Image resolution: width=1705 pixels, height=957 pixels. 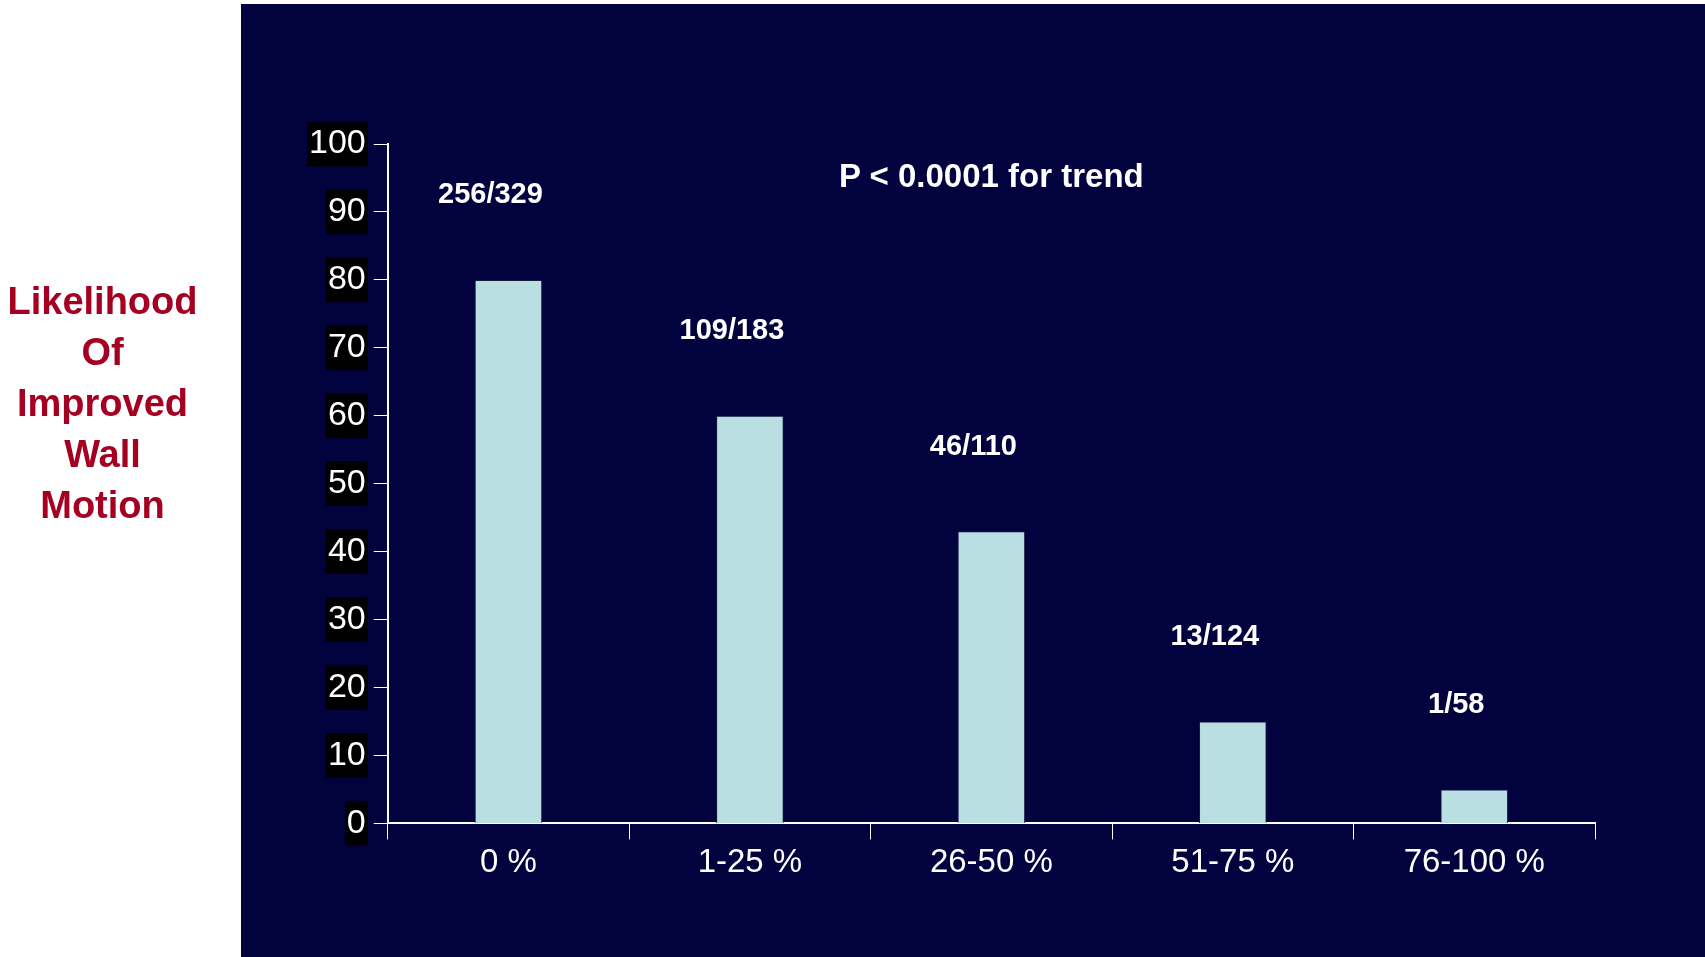 I want to click on x-tick-label: 0 %, so click(x=508, y=861).